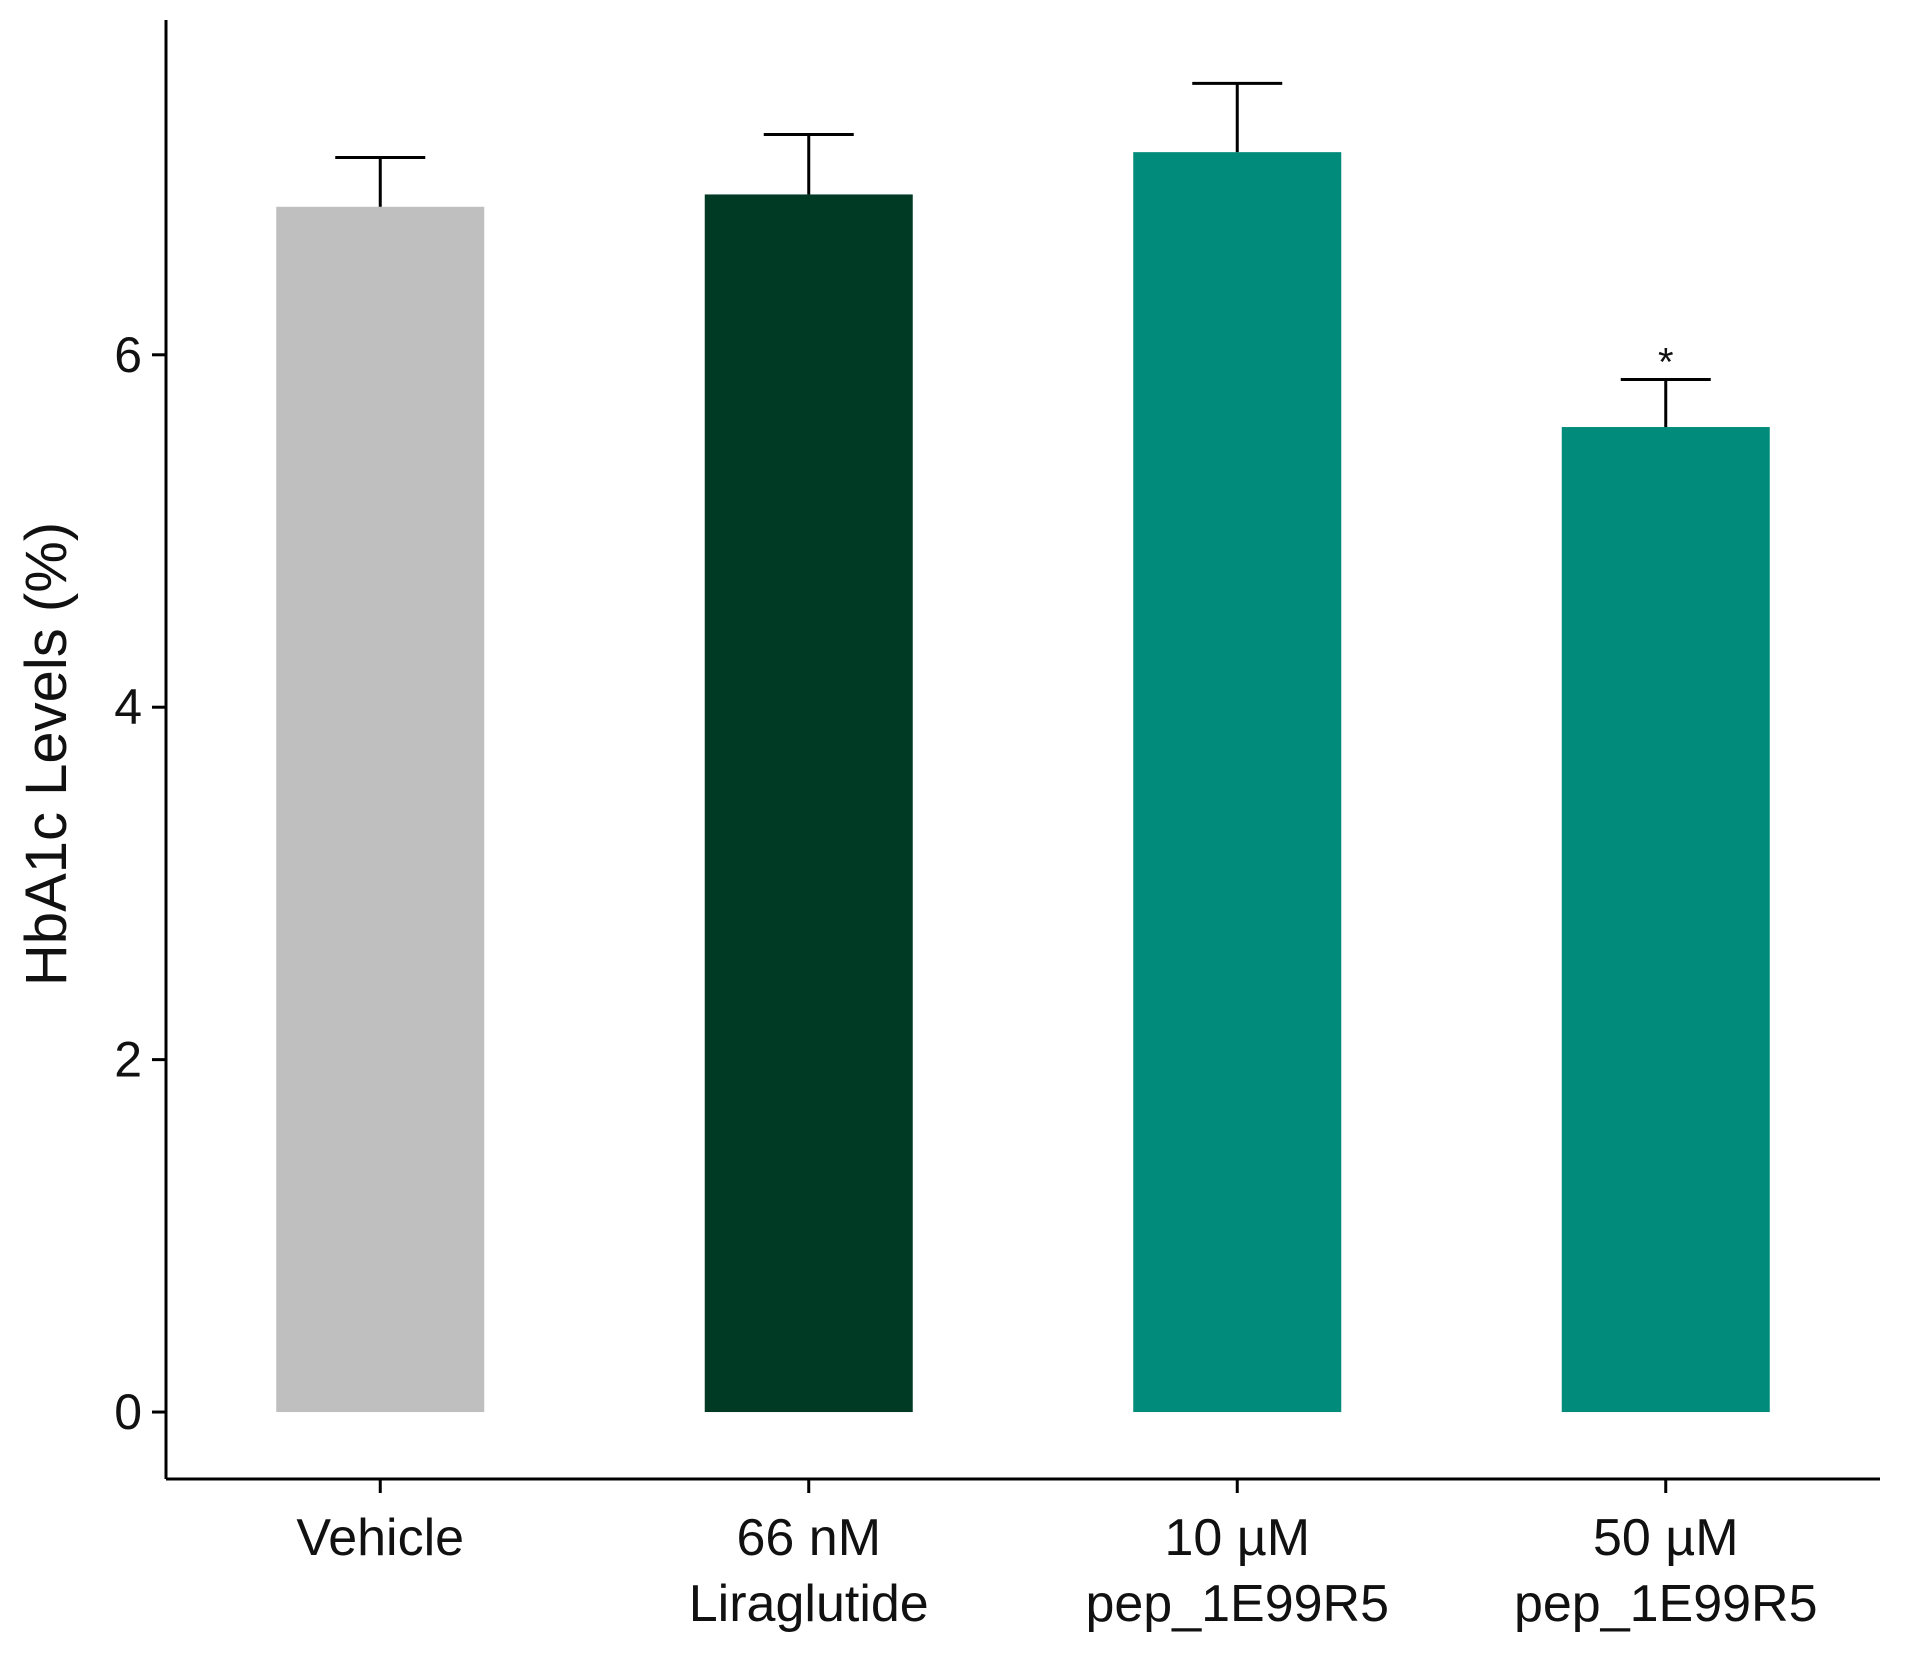  I want to click on annotations-layer: *, so click(1666, 362).